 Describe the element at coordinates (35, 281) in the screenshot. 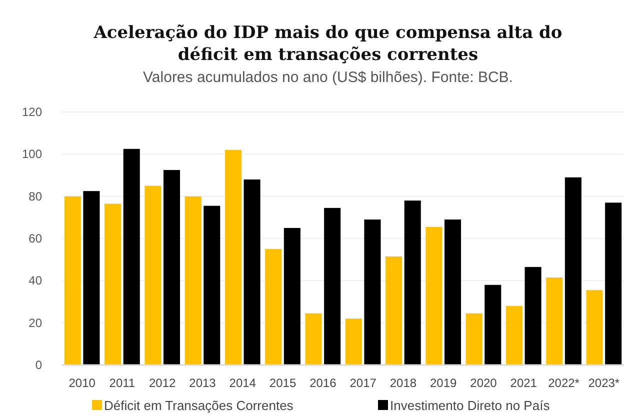

I see `y-tick-label: 40` at that location.